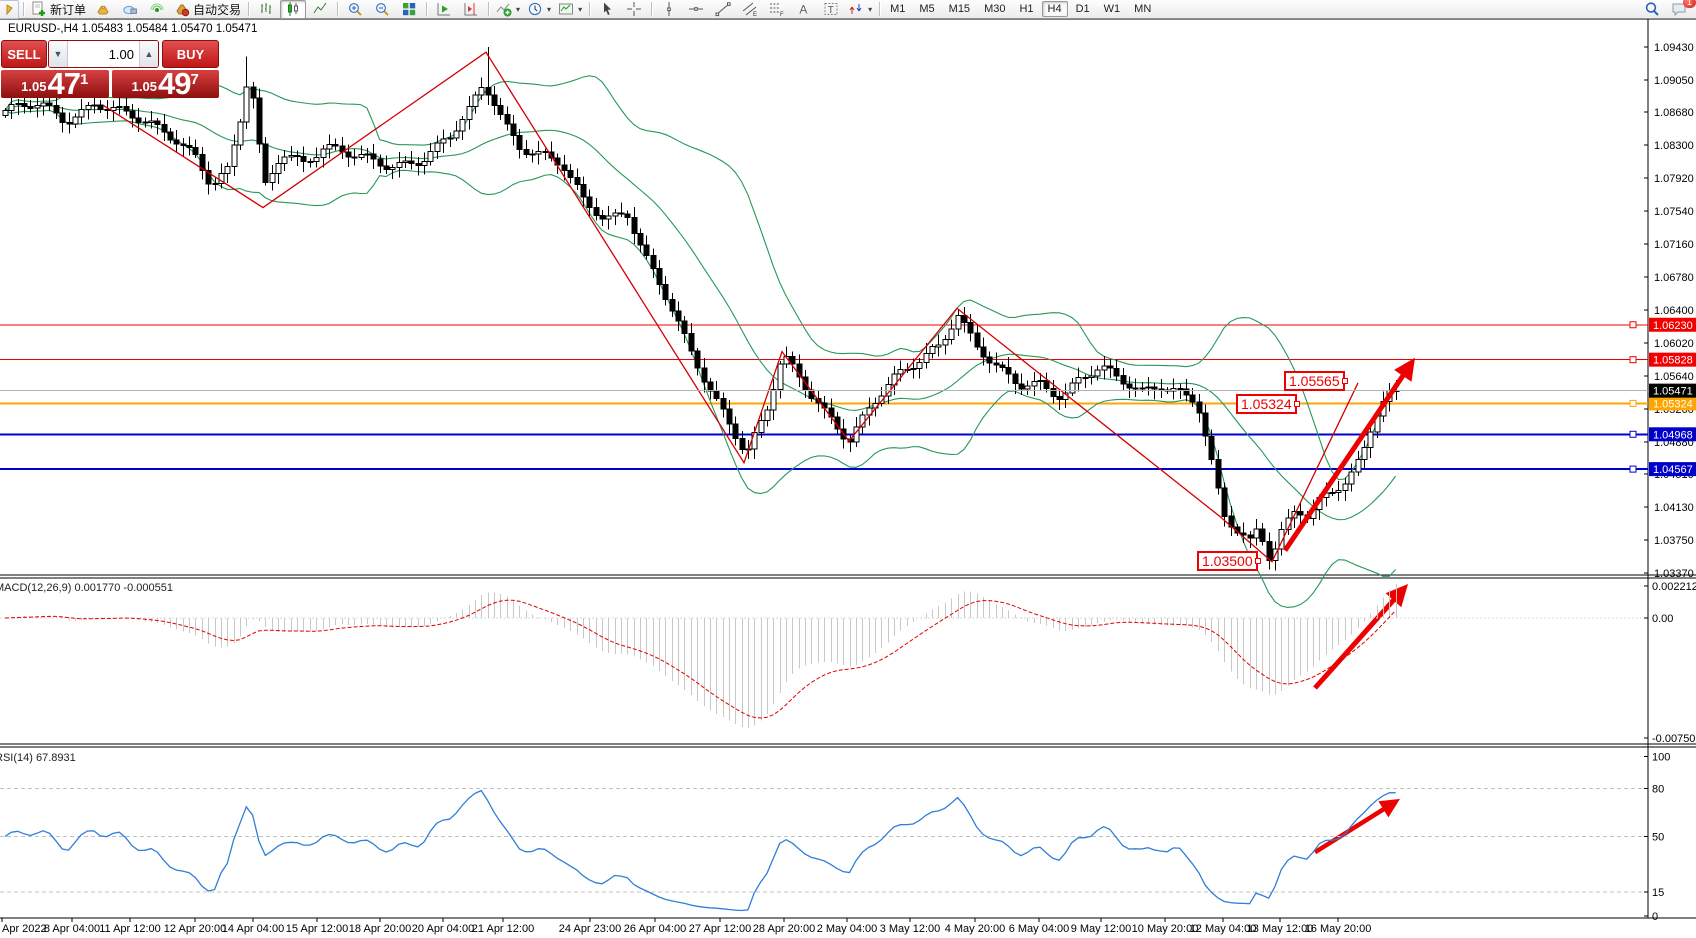  What do you see at coordinates (723, 9) in the screenshot?
I see `trendline-button` at bounding box center [723, 9].